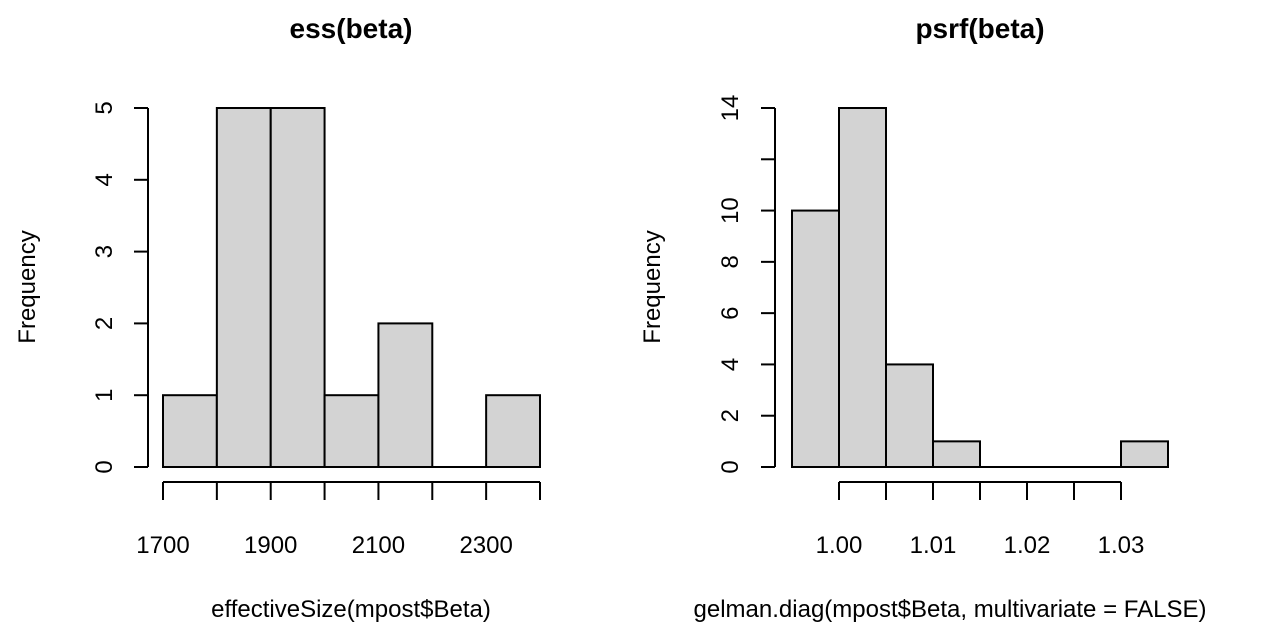 The image size is (1270, 631). I want to click on ess-y-tick-label-1: 1, so click(104, 395).